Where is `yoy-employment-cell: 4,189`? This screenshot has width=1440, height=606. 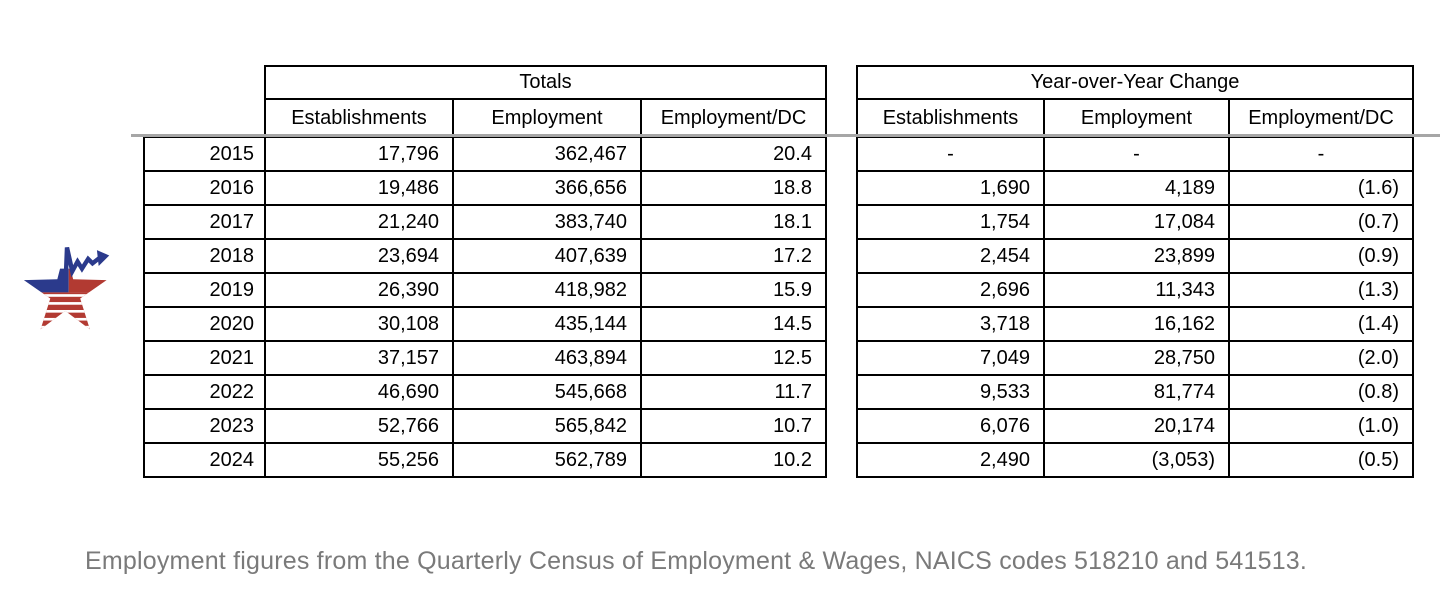
yoy-employment-cell: 4,189 is located at coordinates (1136, 188).